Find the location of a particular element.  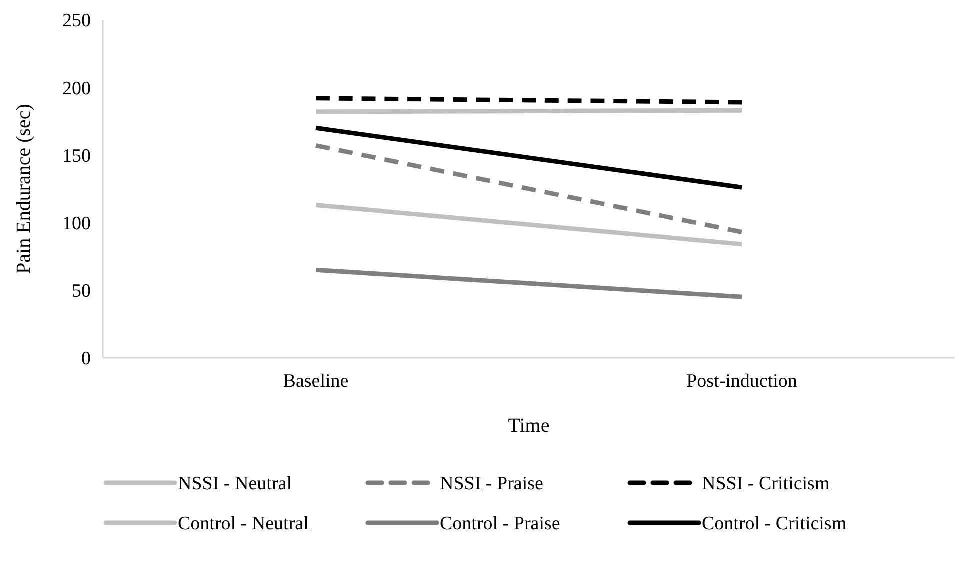

y-tick-label: 100 is located at coordinates (76, 223).